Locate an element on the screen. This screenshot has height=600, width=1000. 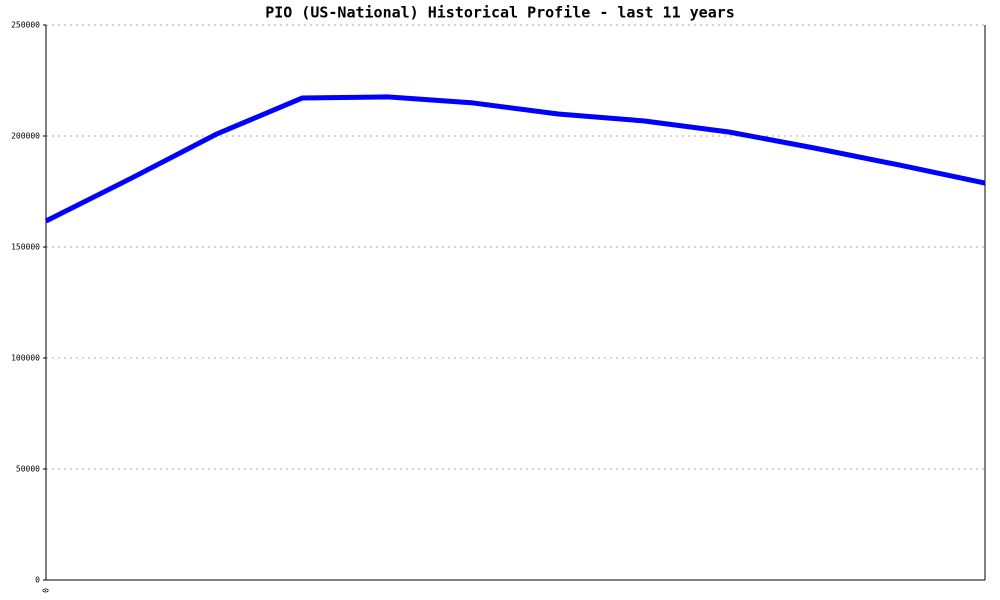
y-tick-label: 100000 is located at coordinates (25, 358).